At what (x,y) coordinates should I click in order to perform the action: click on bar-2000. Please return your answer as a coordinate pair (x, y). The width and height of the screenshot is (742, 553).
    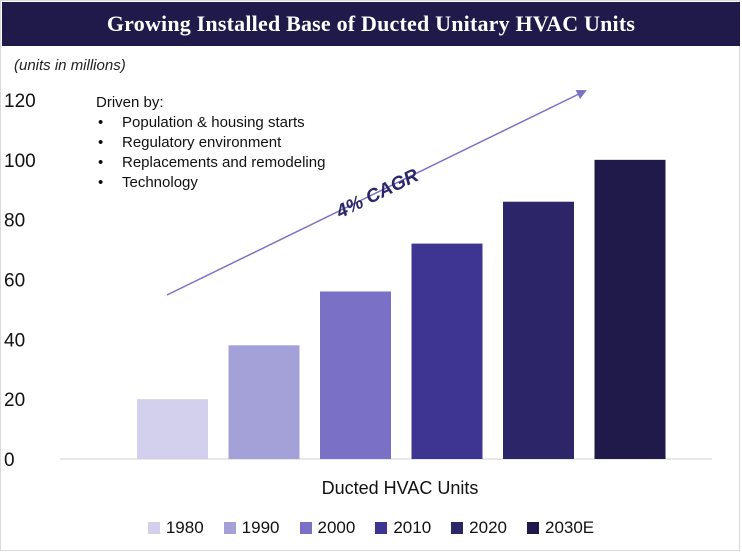
    Looking at the image, I should click on (355, 375).